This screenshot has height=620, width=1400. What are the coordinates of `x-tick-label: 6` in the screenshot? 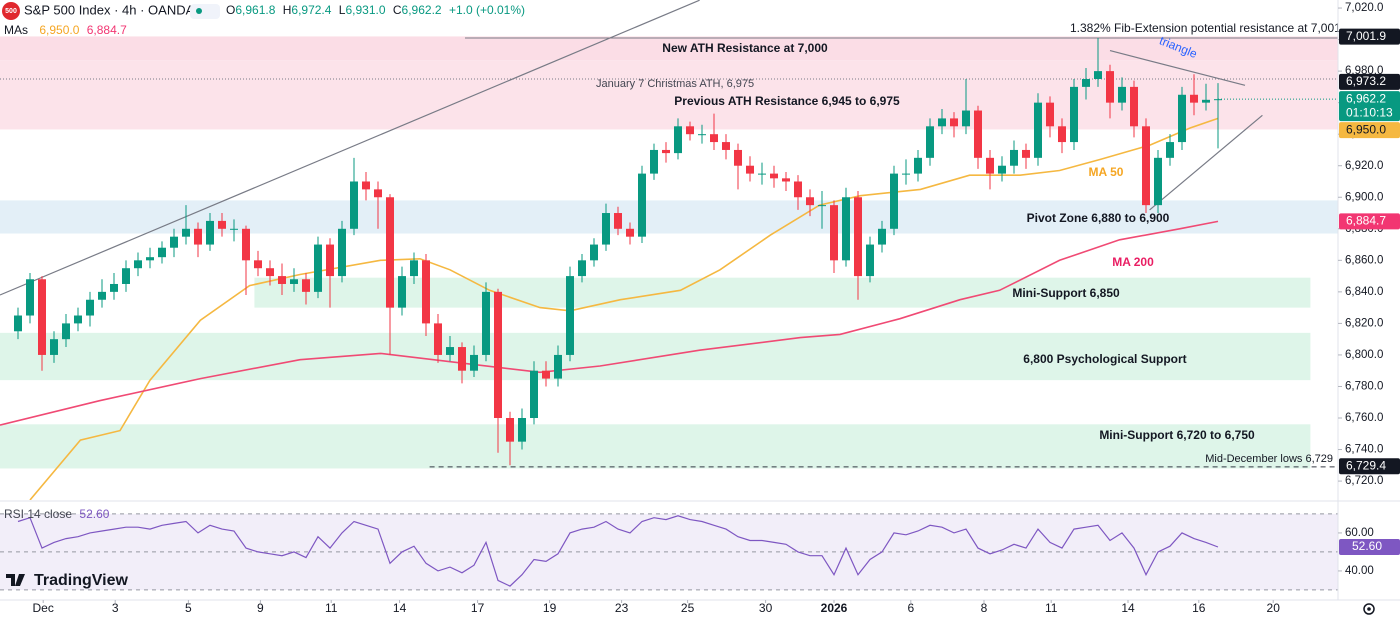 It's located at (910, 608).